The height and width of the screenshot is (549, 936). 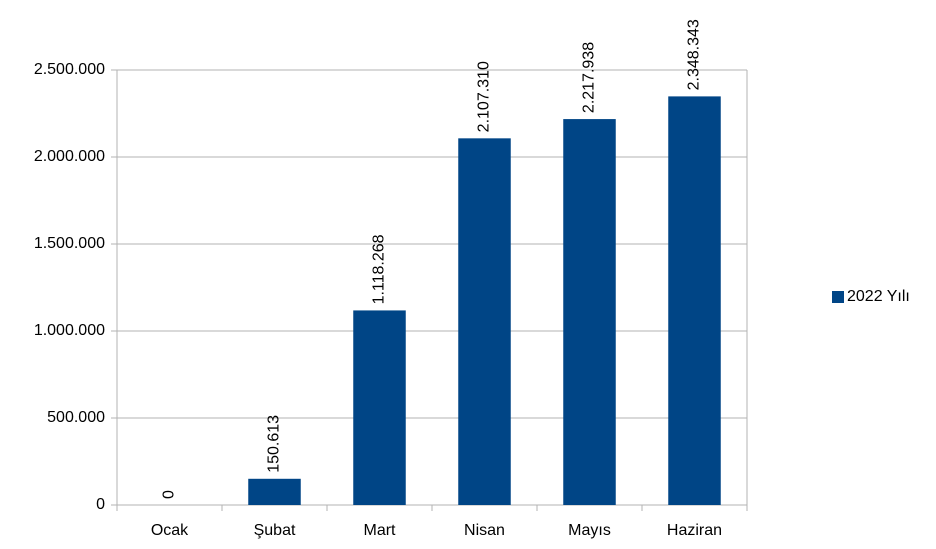 What do you see at coordinates (878, 296) in the screenshot?
I see `legend-label: 2022 Yılı` at bounding box center [878, 296].